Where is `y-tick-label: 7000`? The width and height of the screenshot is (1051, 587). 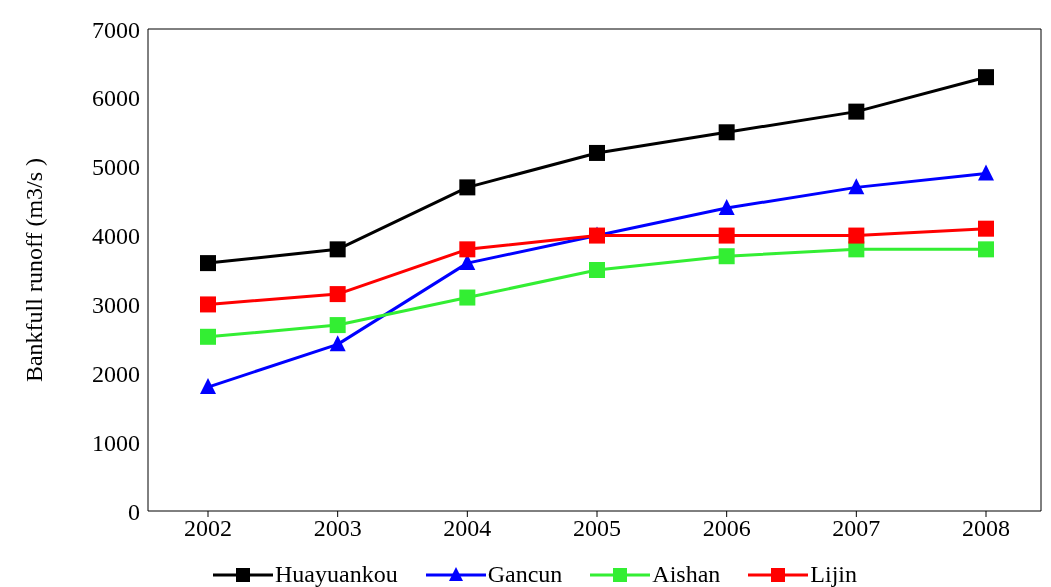
y-tick-label: 7000 is located at coordinates (116, 29).